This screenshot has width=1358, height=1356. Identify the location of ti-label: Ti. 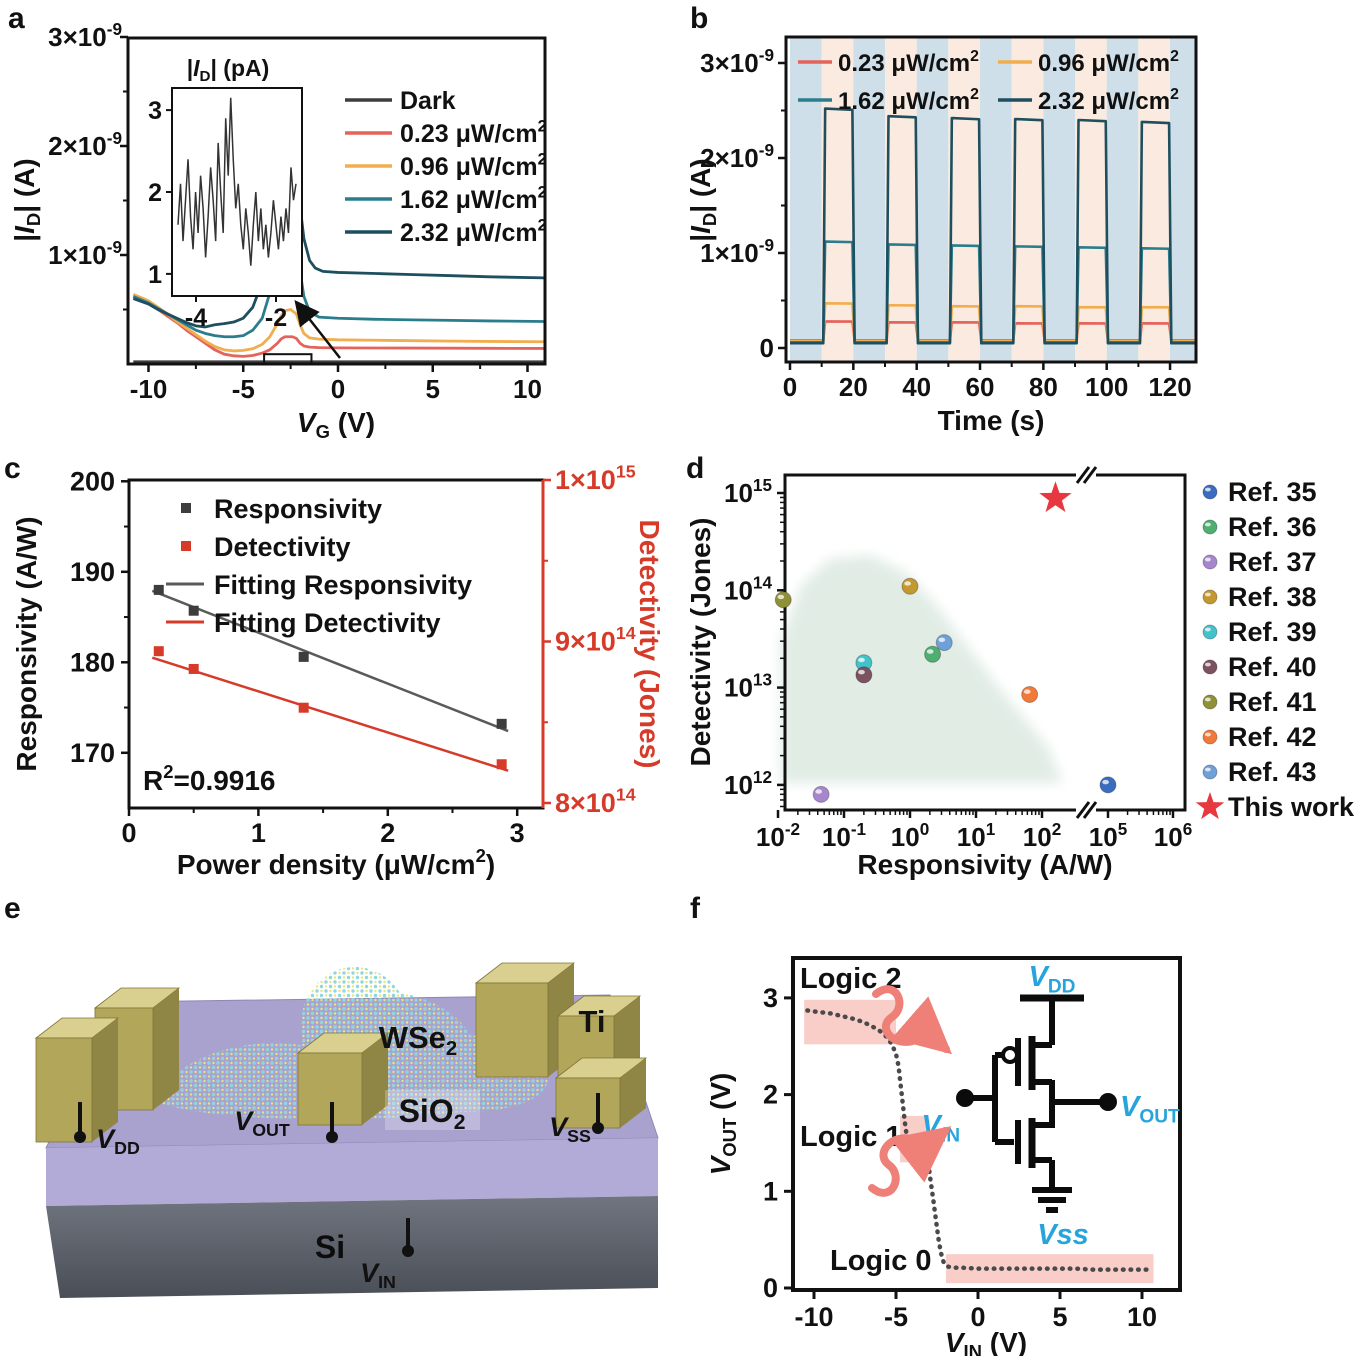
(592, 1021).